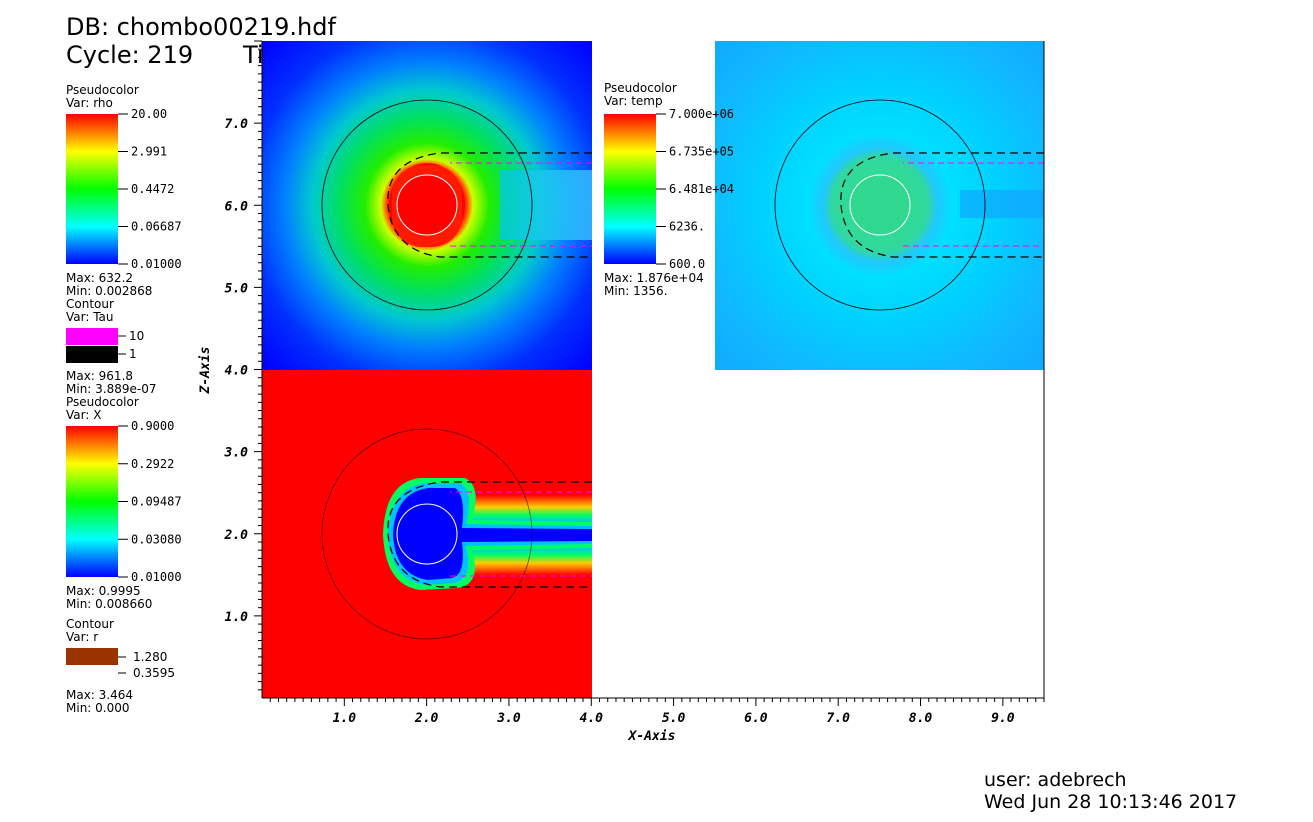 The height and width of the screenshot is (822, 1313). Describe the element at coordinates (130, 55) in the screenshot. I see `cycle-label: Cycle: 219` at that location.